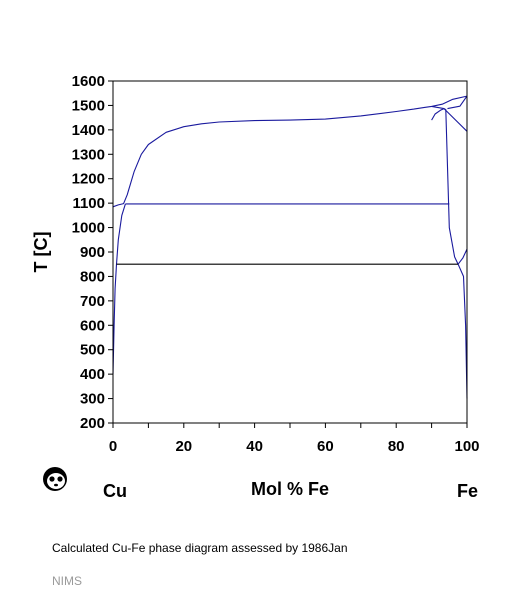 Image resolution: width=520 pixels, height=596 pixels. I want to click on y-axis-title: T [C], so click(41, 252).